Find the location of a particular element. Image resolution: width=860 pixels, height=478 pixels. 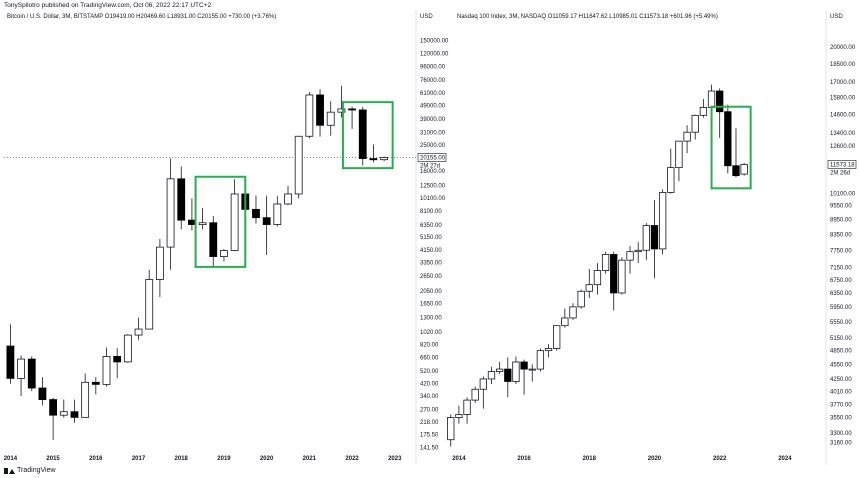

y-tick-label: 12600.00 is located at coordinates (843, 147).